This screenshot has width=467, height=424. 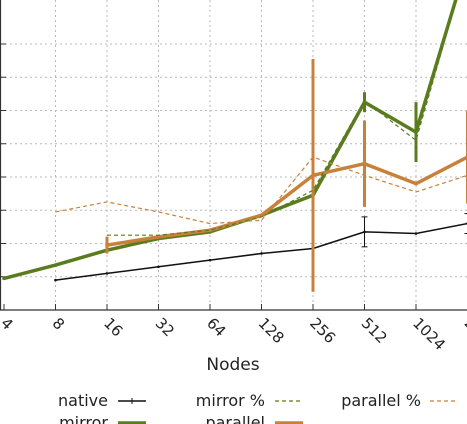 What do you see at coordinates (464, 334) in the screenshot?
I see `x-tick-label: 2048` at bounding box center [464, 334].